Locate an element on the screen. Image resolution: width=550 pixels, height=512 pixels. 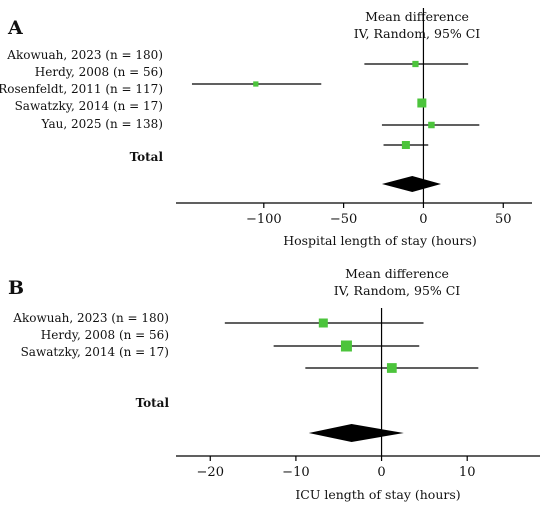
panel-b-total-label: Total is located at coordinates (153, 403).